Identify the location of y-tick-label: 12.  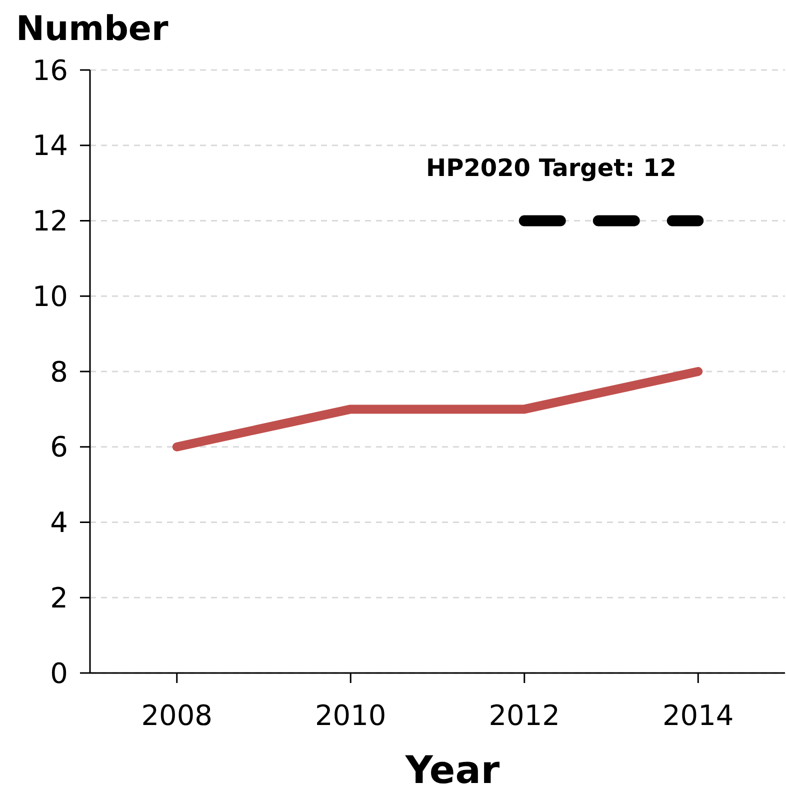
(50, 221).